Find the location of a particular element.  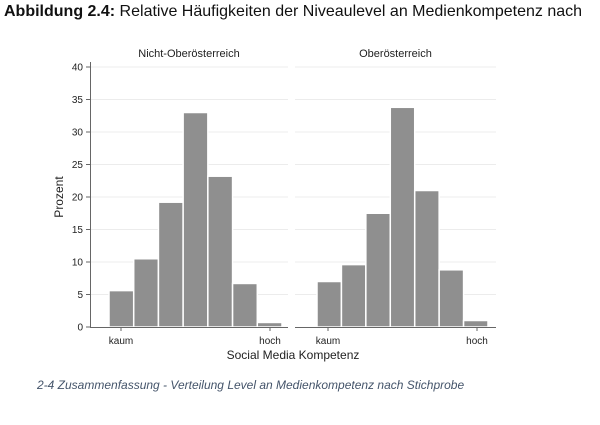

y-axis-label: Prozent is located at coordinates (59, 197).